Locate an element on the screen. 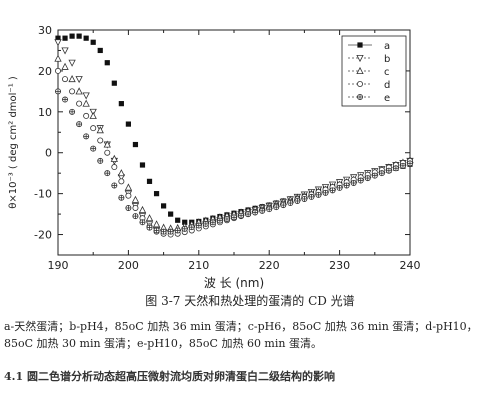 The image size is (500, 400). y-tick-label: 0 is located at coordinates (48, 153).